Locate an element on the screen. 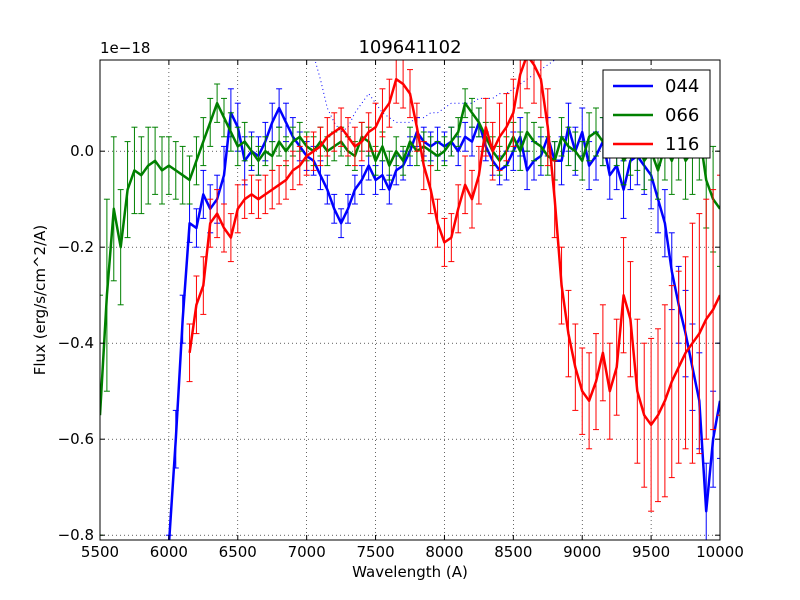  y-axis-title: Flux (erg/s/cm^2/A) is located at coordinates (40, 300).